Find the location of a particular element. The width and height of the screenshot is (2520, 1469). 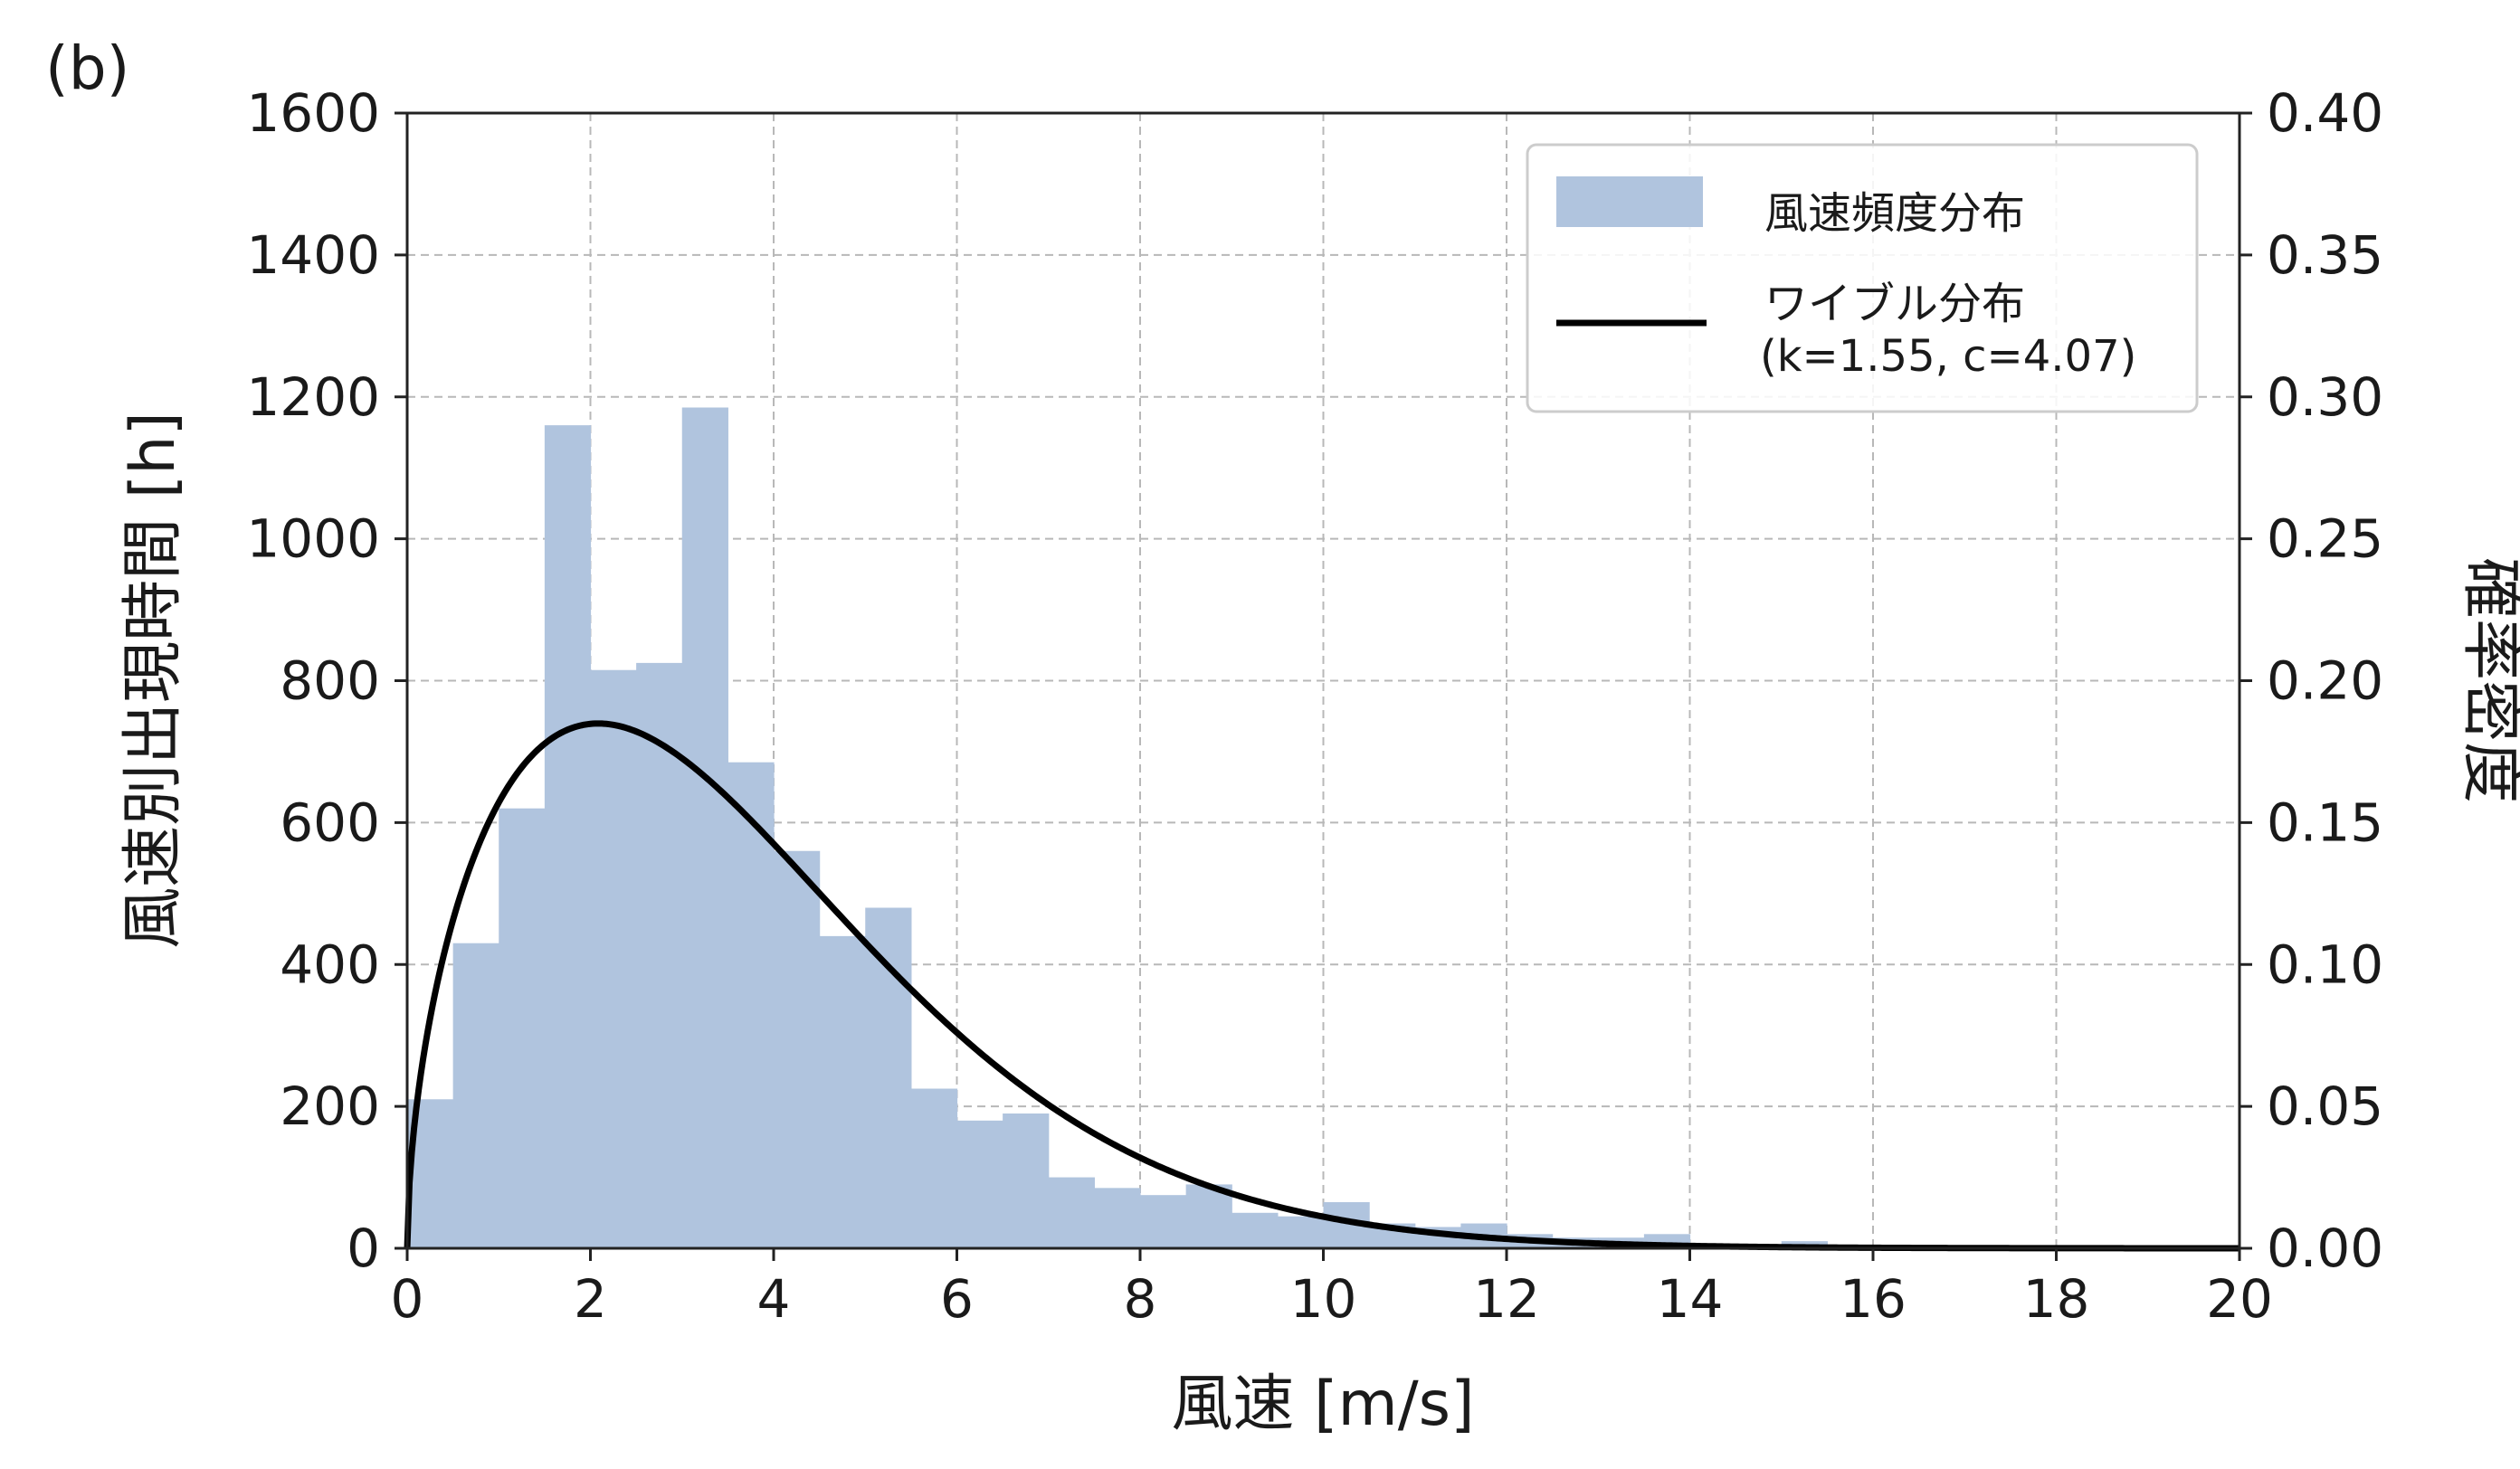

y-right-tick-label: 0.00 is located at coordinates (2325, 1248).